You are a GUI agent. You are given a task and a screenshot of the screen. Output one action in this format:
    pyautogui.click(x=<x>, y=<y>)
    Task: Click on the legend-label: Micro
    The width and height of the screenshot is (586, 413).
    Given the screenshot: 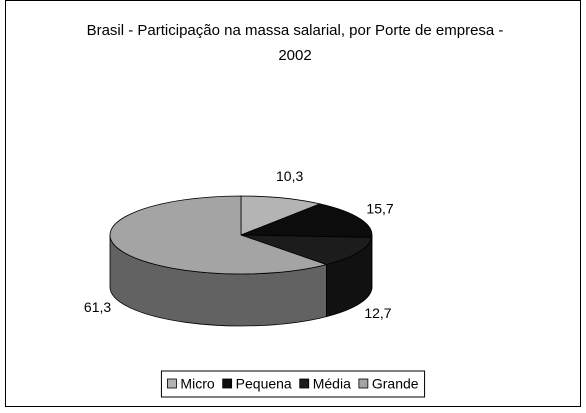 What is the action you would take?
    pyautogui.click(x=197, y=384)
    